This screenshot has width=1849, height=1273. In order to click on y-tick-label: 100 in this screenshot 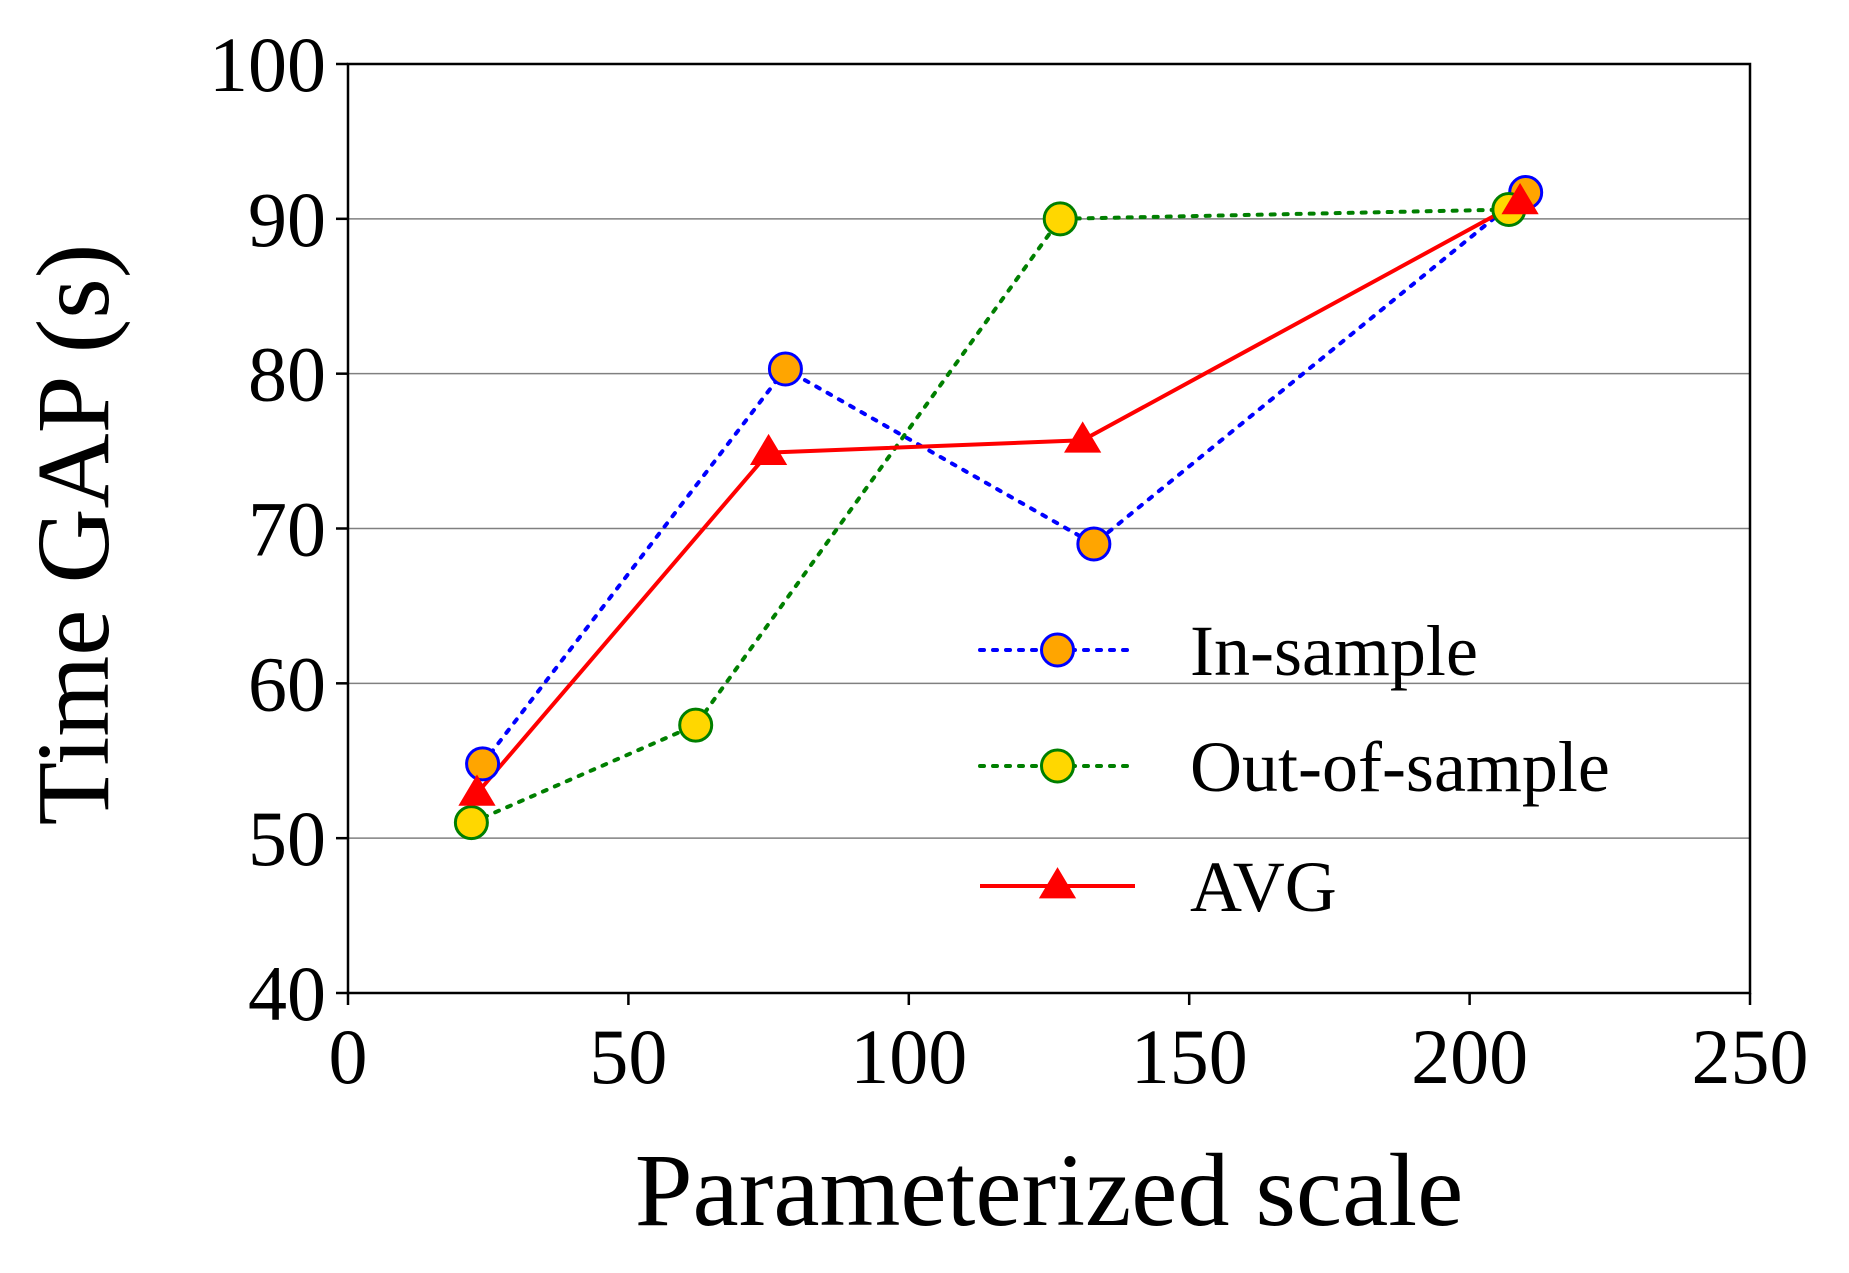, I will do `click(267, 64)`.